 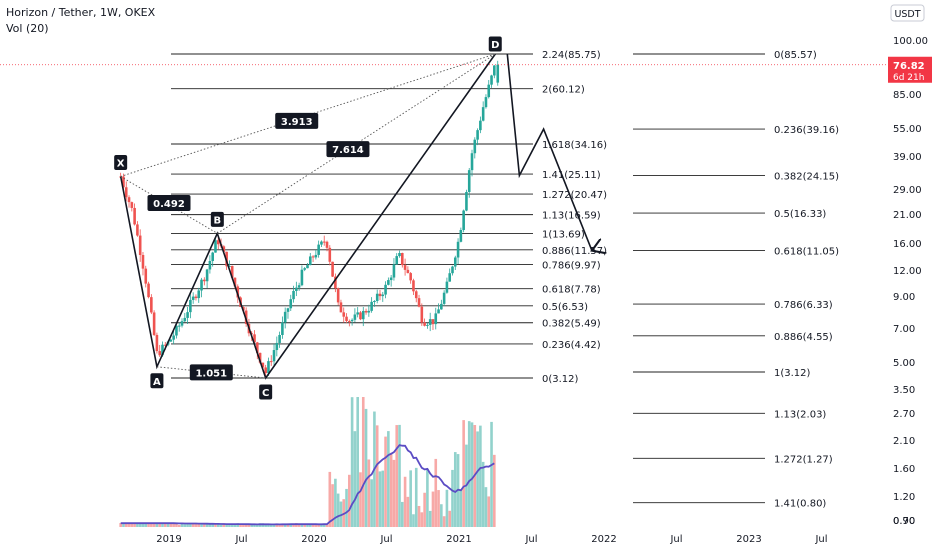 I want to click on fib-level-label: 0.236(39.16), so click(x=806, y=130).